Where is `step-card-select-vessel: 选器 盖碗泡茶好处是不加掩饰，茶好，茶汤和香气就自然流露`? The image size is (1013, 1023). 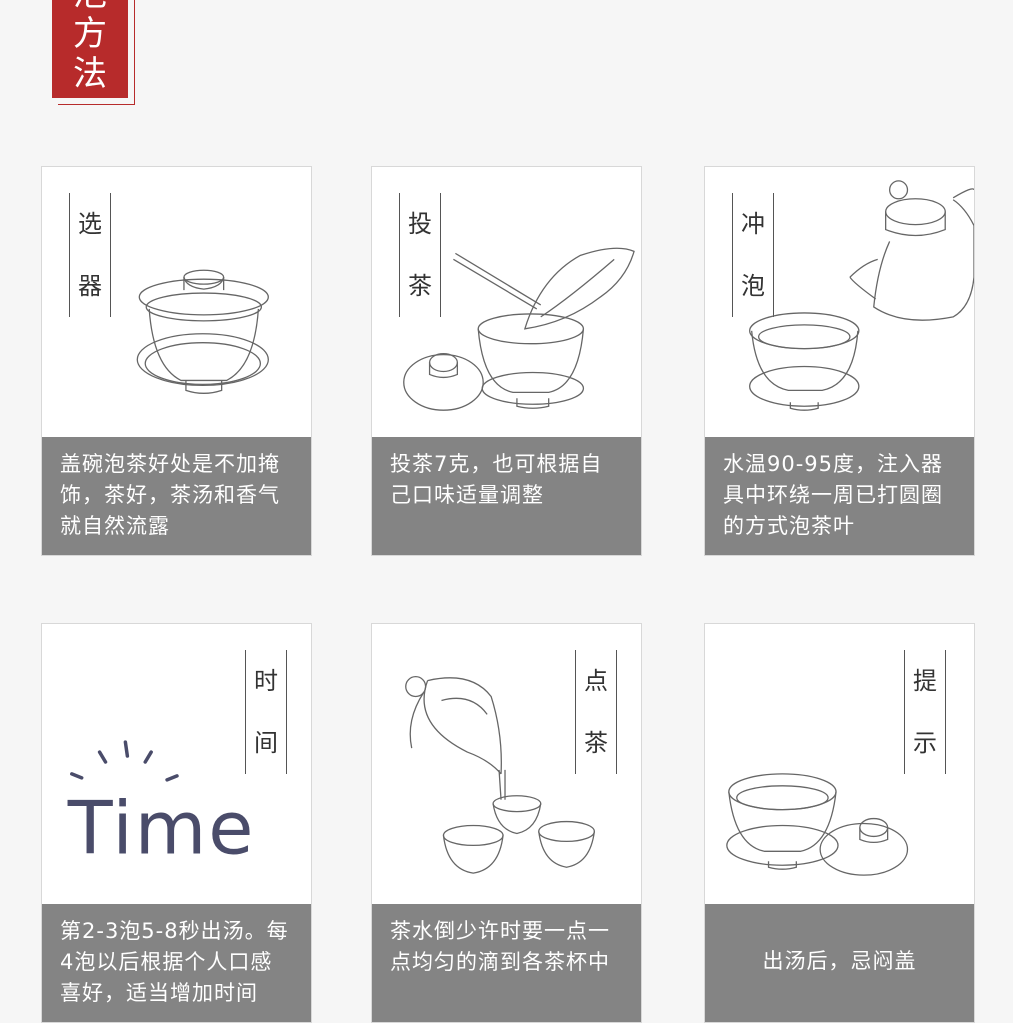 step-card-select-vessel: 选器 盖碗泡茶好处是不加掩饰，茶好，茶汤和香气就自然流露 is located at coordinates (176, 361).